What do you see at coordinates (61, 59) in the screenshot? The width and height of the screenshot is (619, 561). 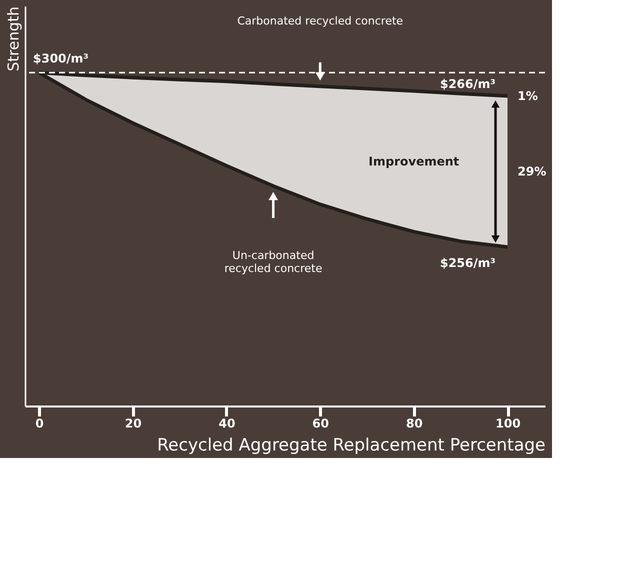 I see `ref-line-label: $300/m³` at bounding box center [61, 59].